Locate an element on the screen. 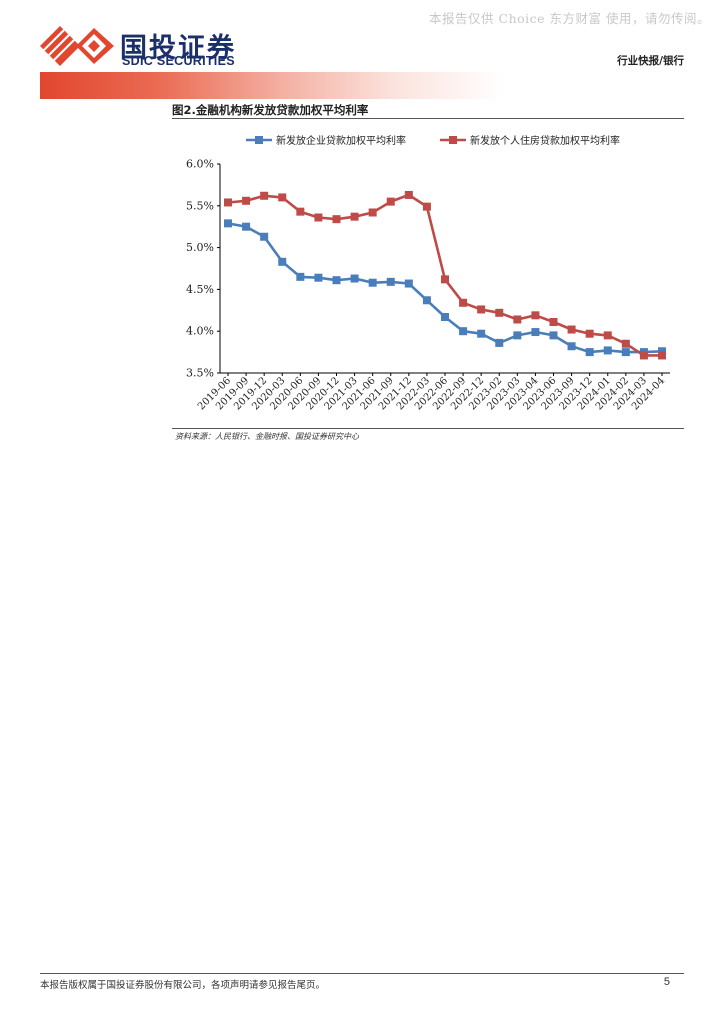 The width and height of the screenshot is (724, 1024). chart-legend: 新发放企业贷款加权平均利率 新发放个人住房贷款加权平均利率 is located at coordinates (433, 140).